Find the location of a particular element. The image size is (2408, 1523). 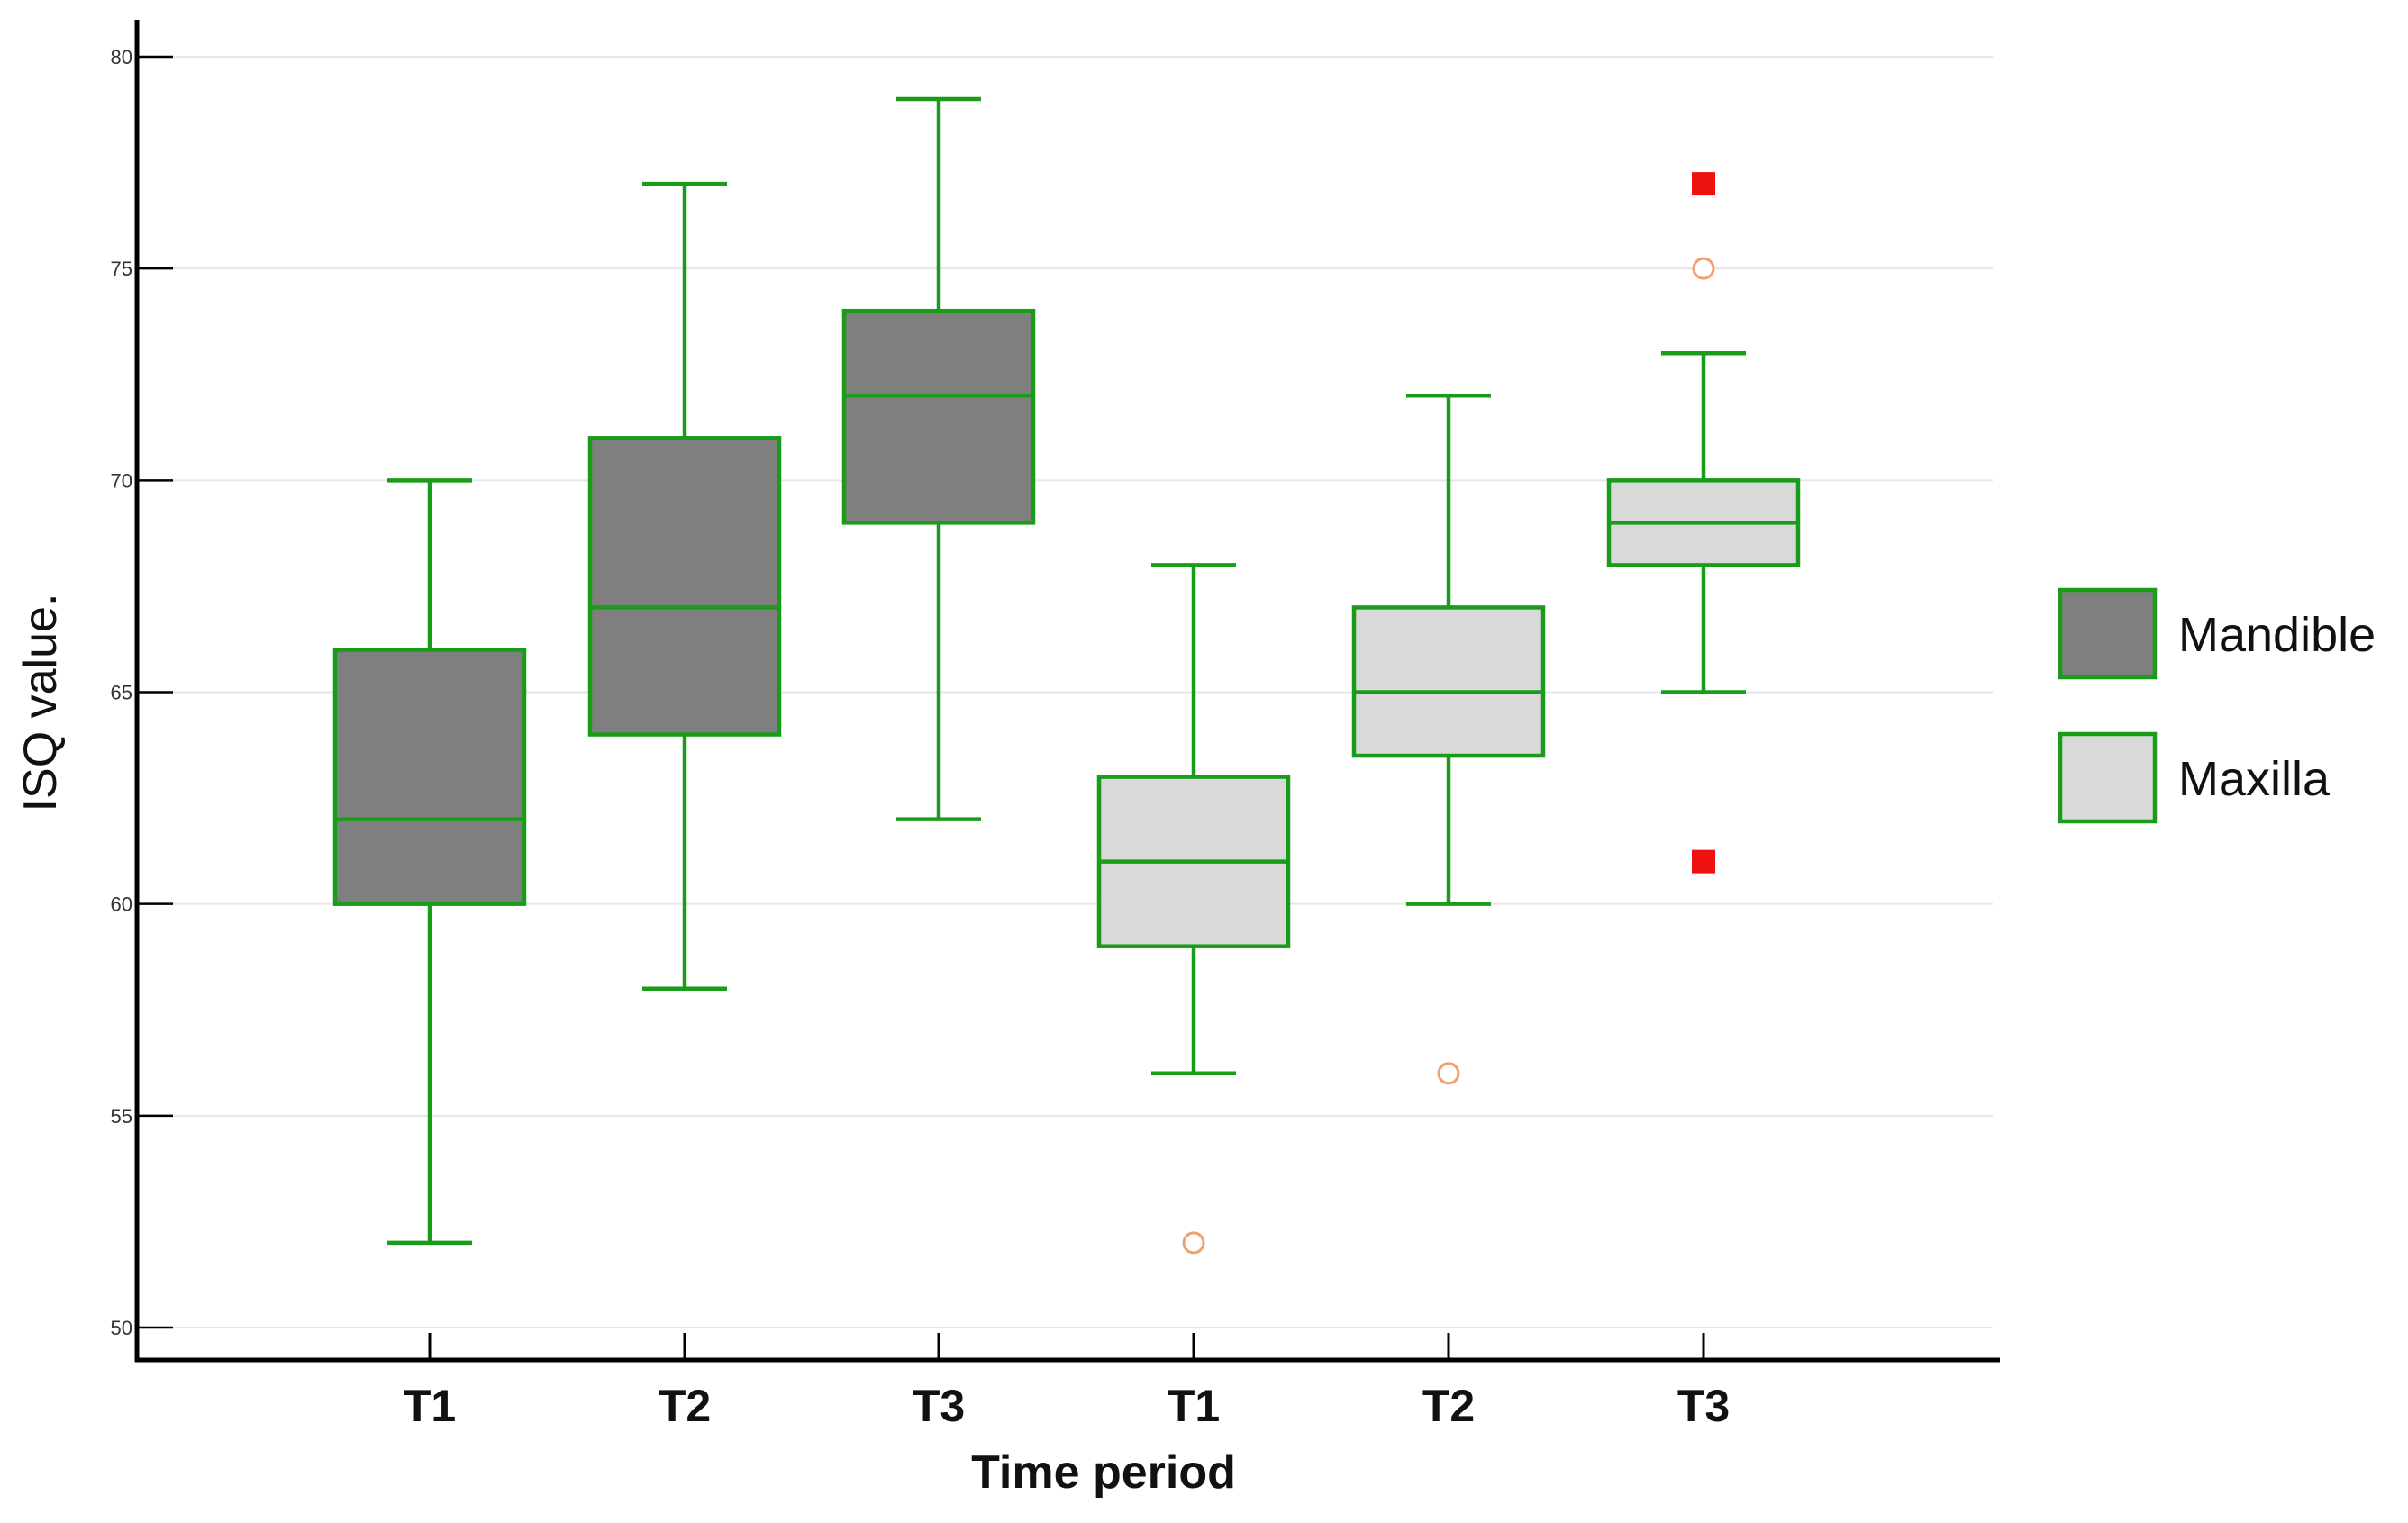

y-tick-label: 75 is located at coordinates (122, 269).